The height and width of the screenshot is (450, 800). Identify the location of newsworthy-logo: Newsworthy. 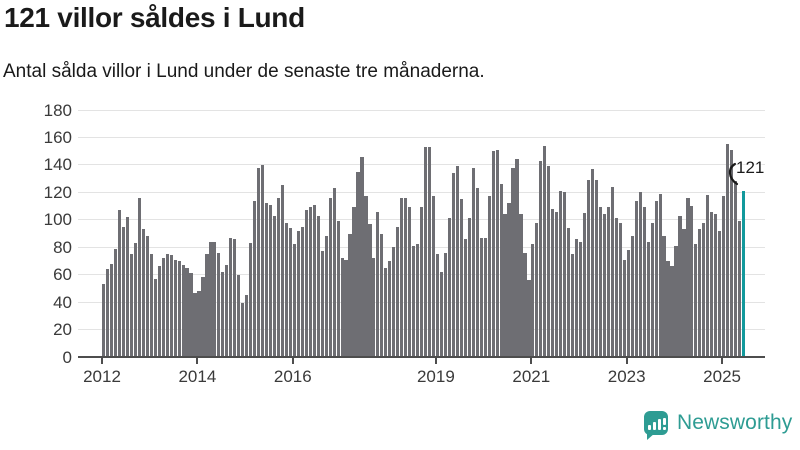
(718, 425).